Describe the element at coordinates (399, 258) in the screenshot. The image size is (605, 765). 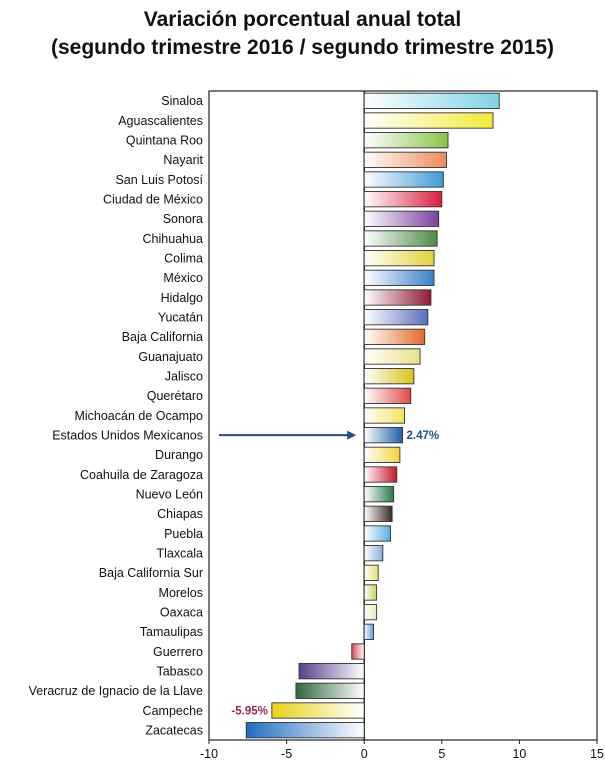
I see `bar-colima` at that location.